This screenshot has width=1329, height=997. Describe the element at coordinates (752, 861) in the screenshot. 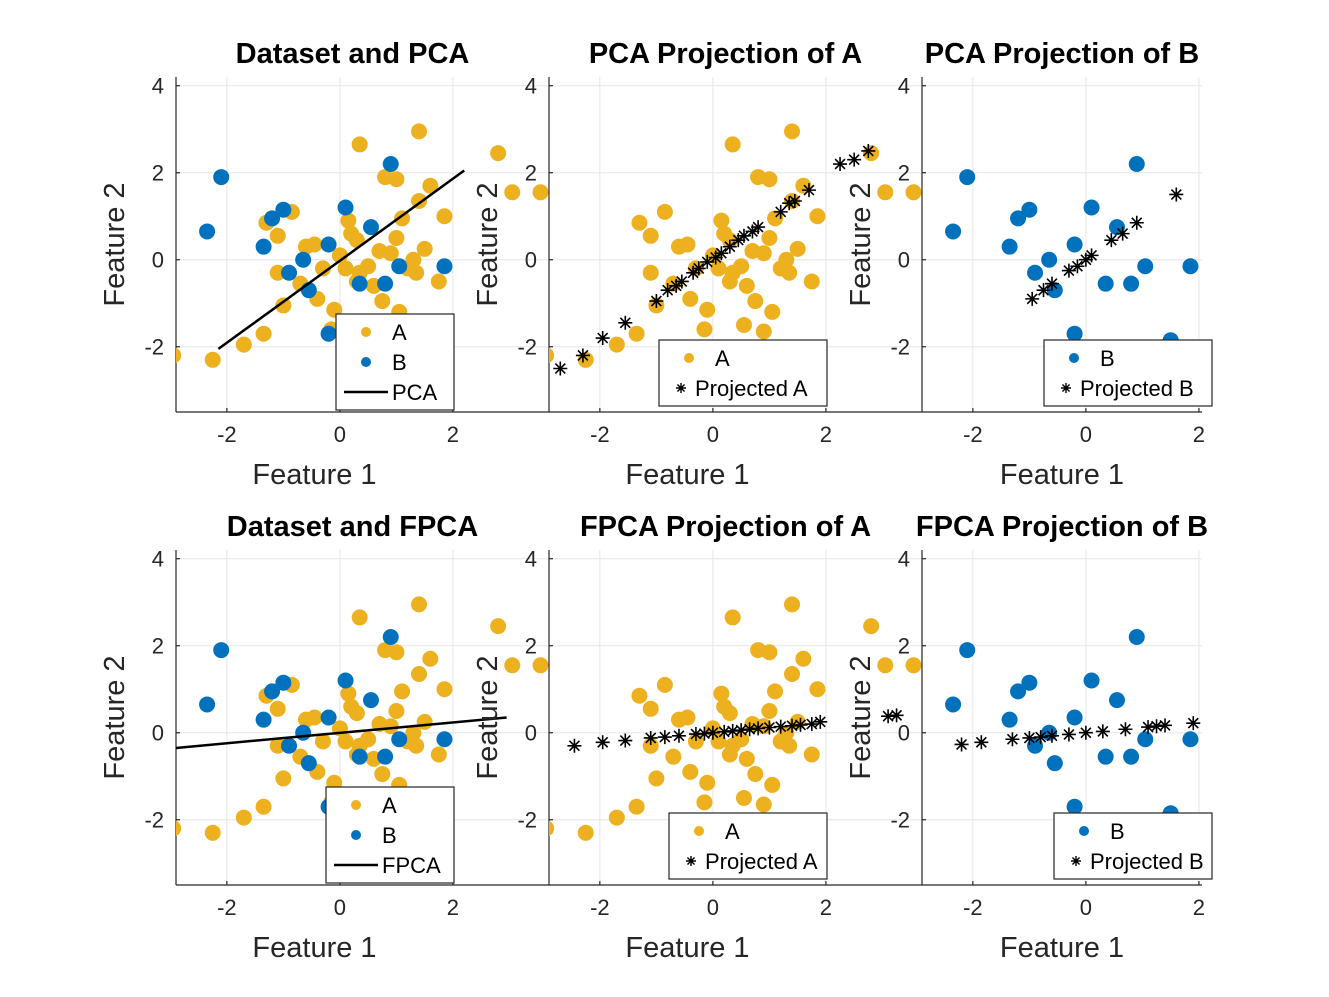

I see `legend-item: Projected A` at that location.